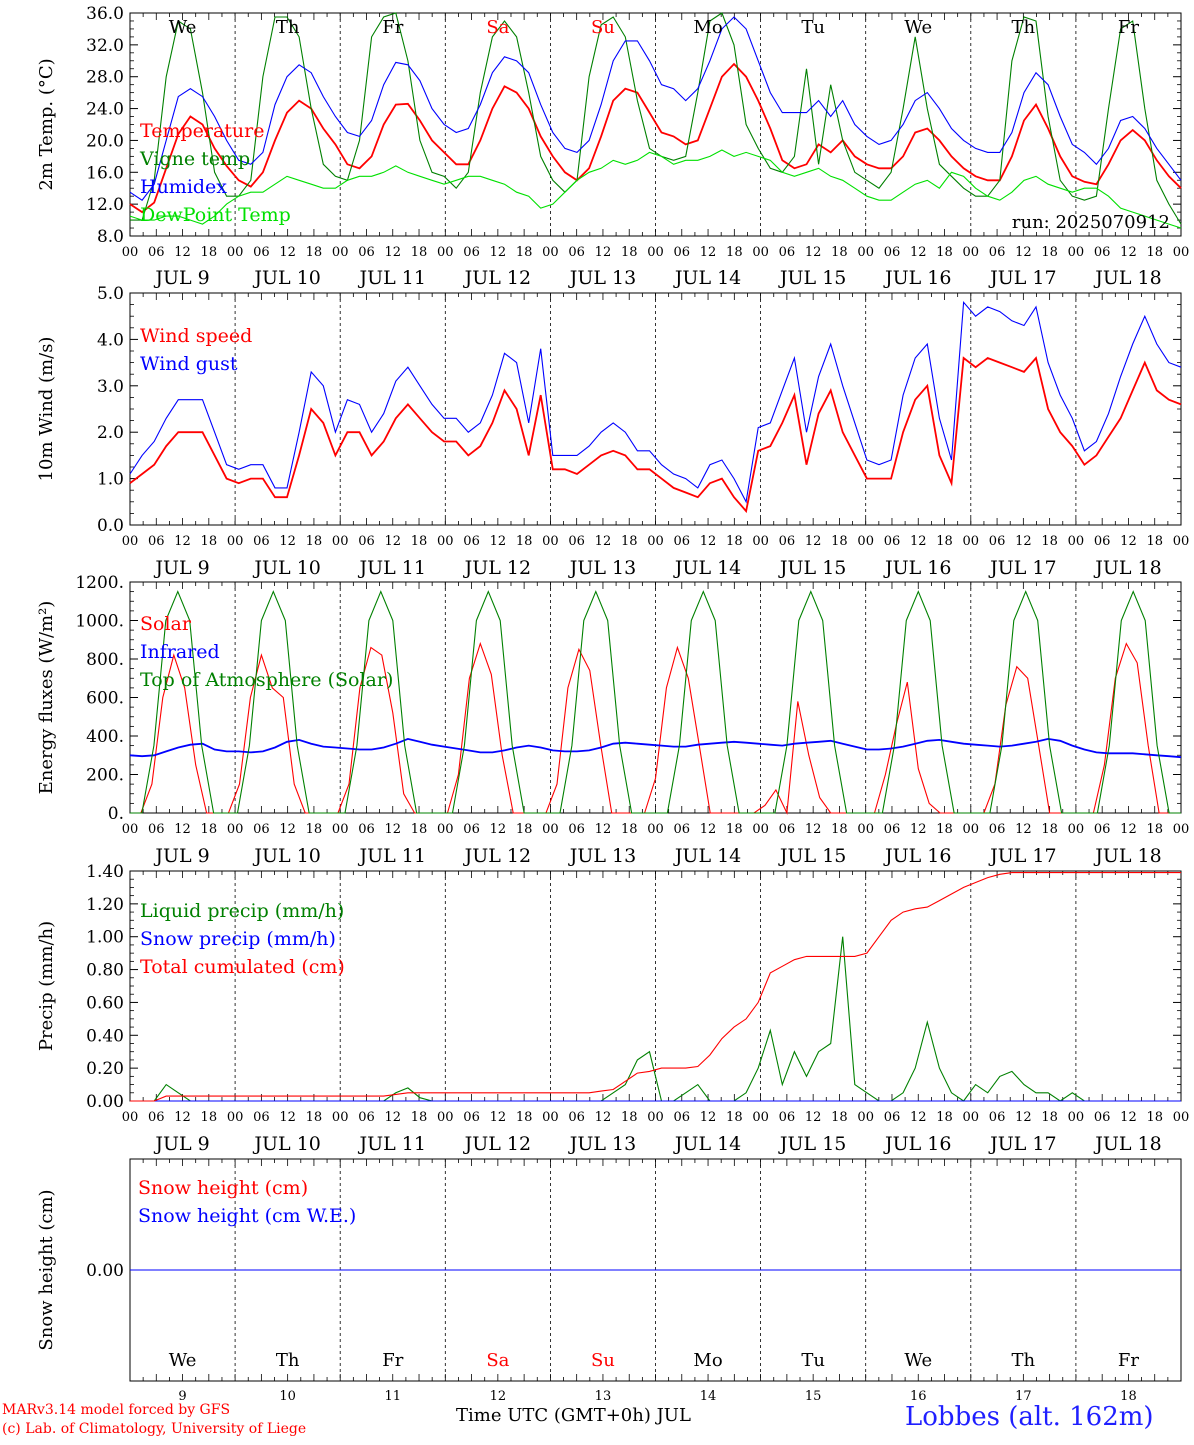 The width and height of the screenshot is (1194, 1445). What do you see at coordinates (1128, 1396) in the screenshot?
I see `day-number-label: 18` at bounding box center [1128, 1396].